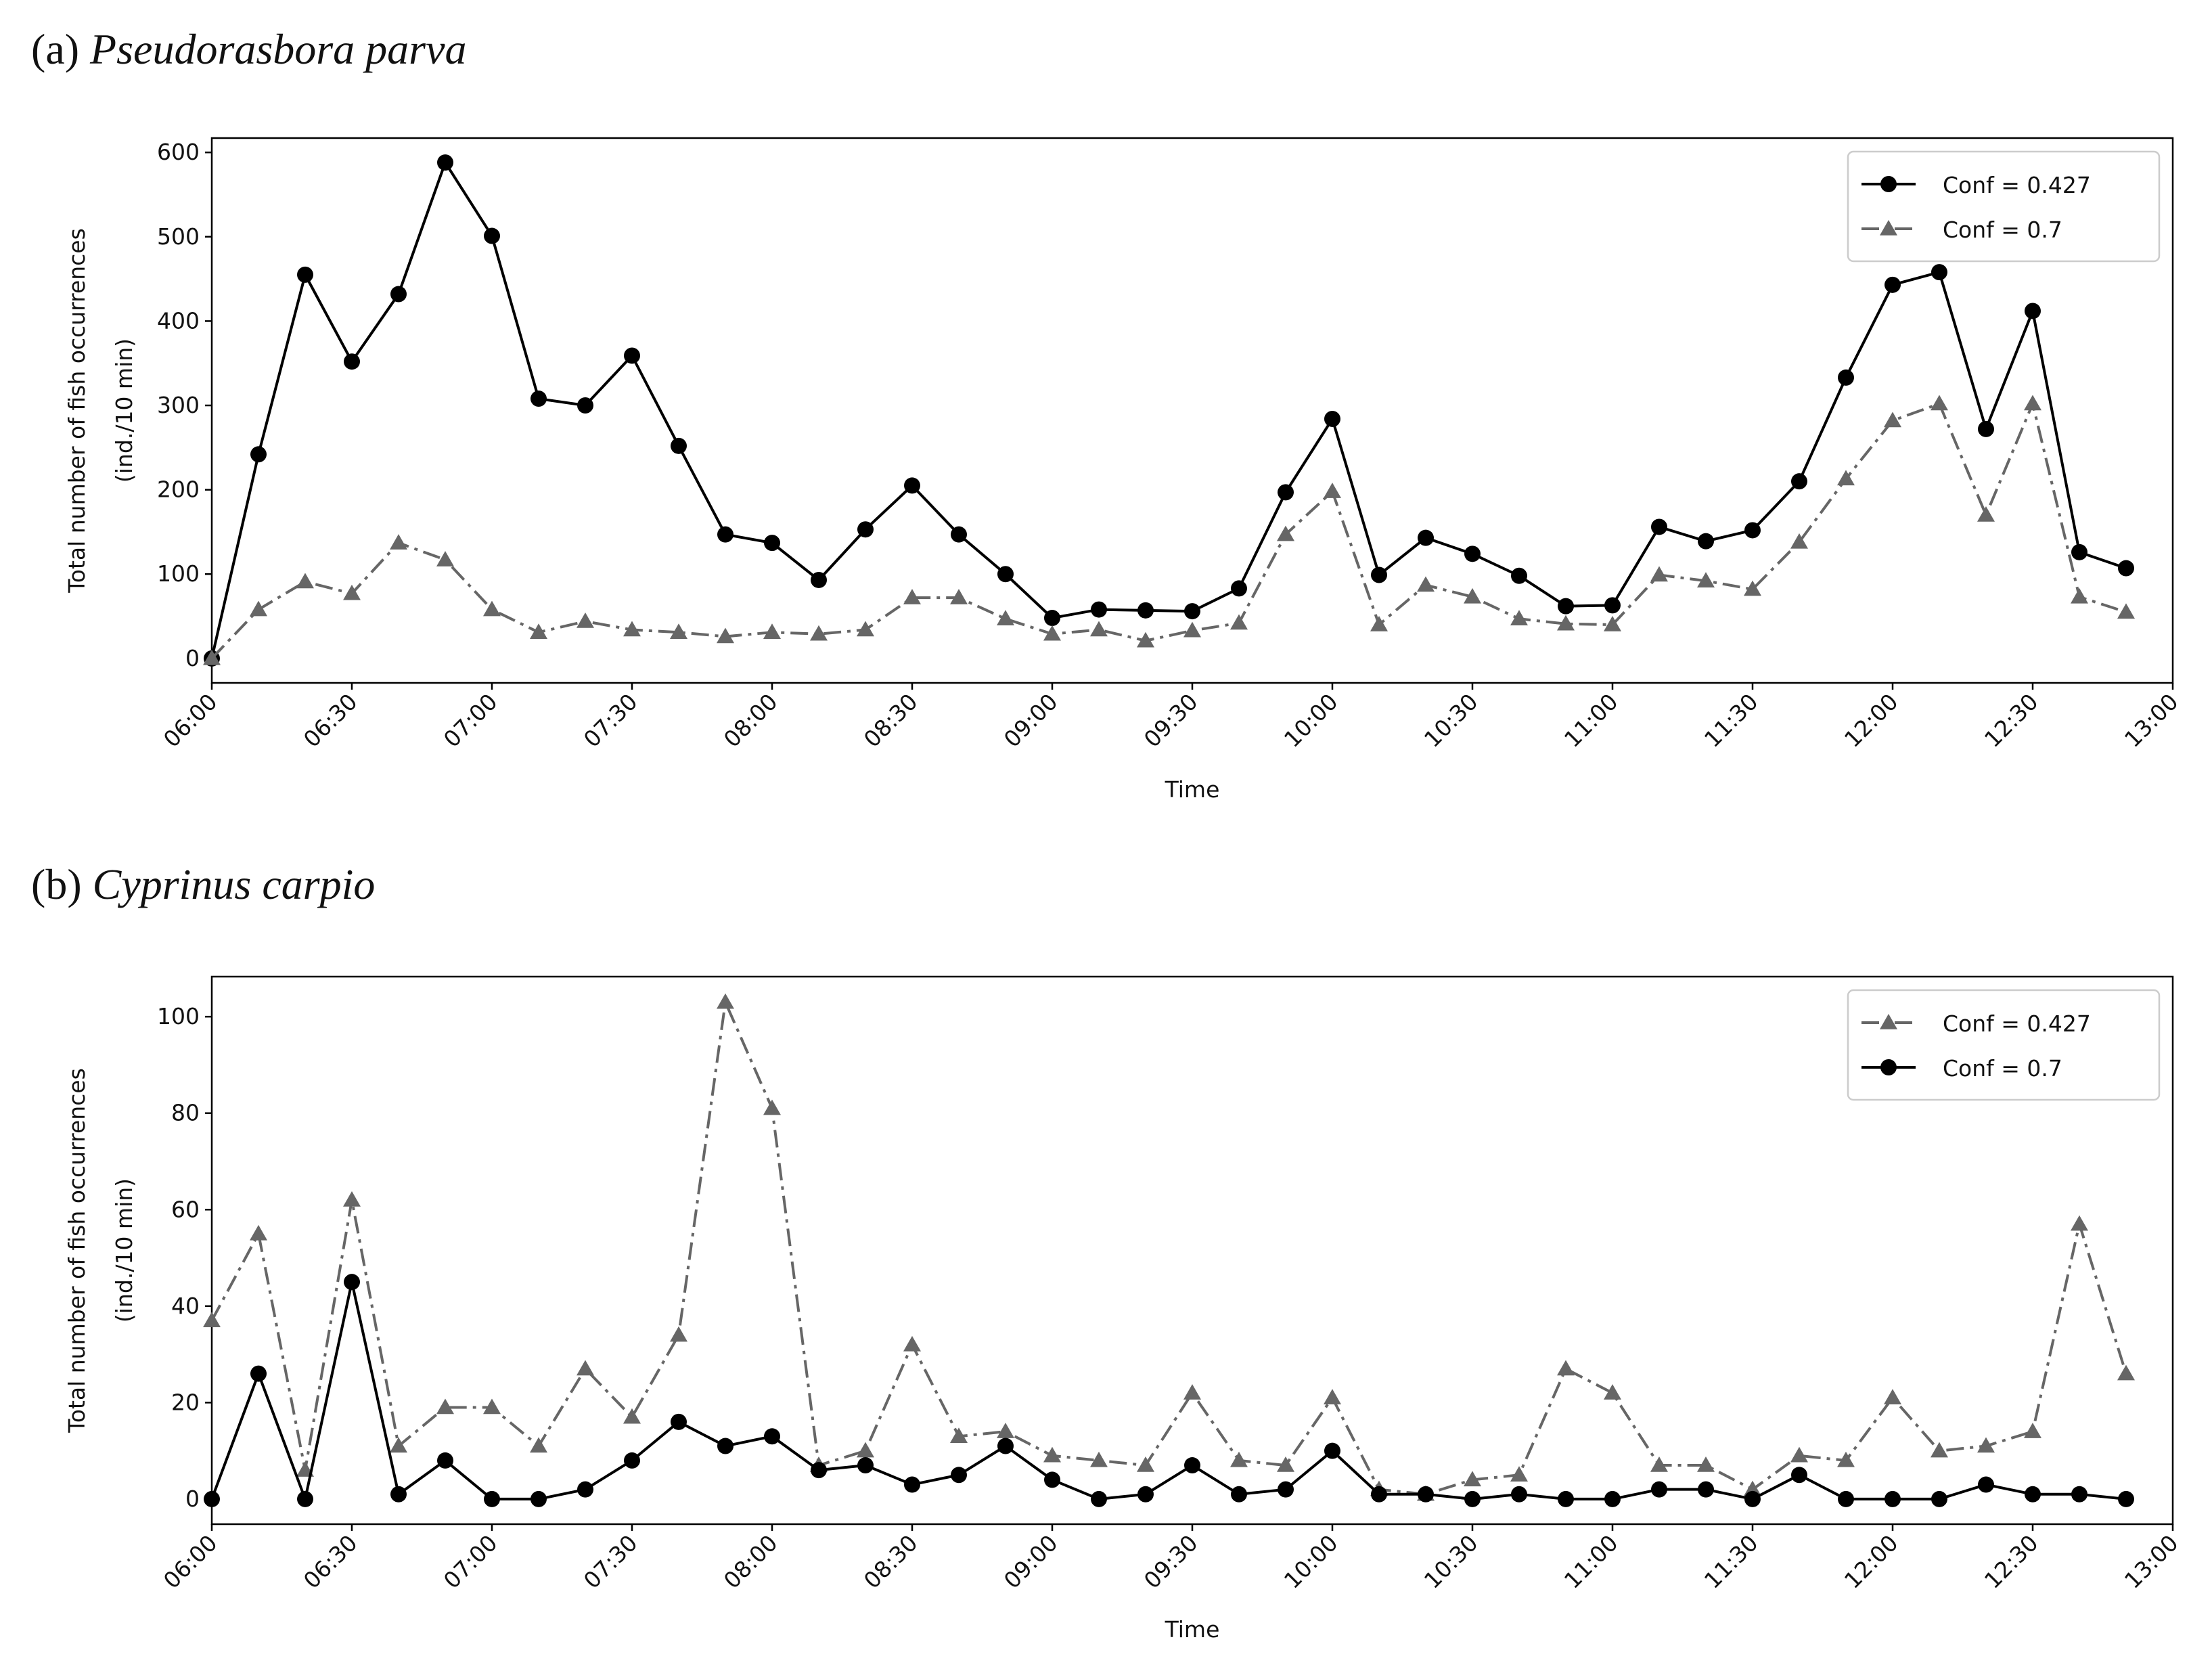 Image resolution: width=2212 pixels, height=1669 pixels. I want to click on x-tick-label: 09:00, so click(1031, 1562).